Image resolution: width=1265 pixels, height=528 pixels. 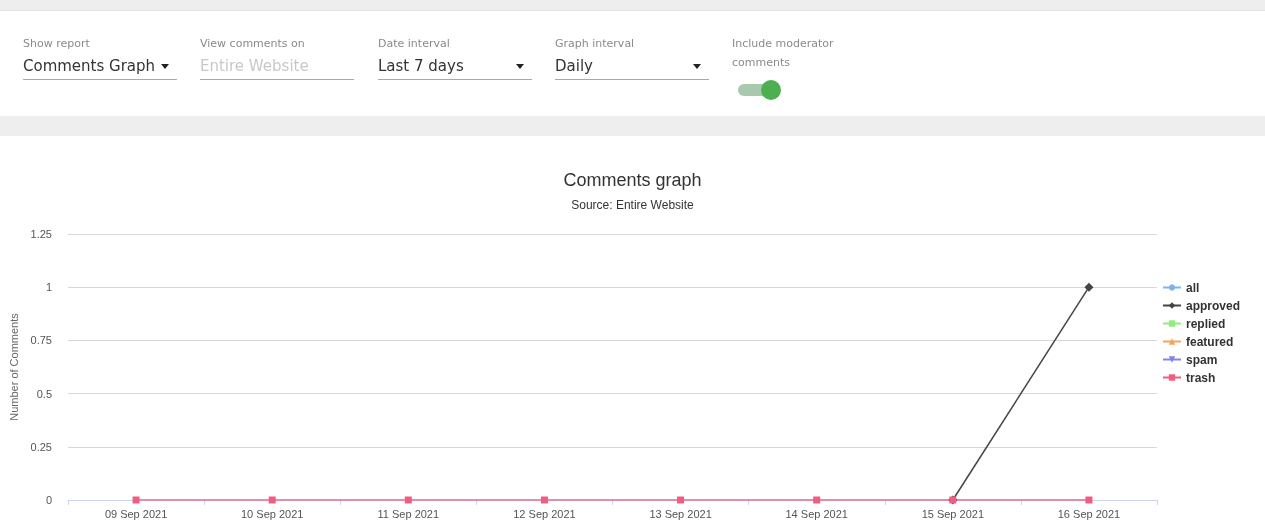 What do you see at coordinates (816, 513) in the screenshot?
I see `x-tick-label: 14 Sep 2021` at bounding box center [816, 513].